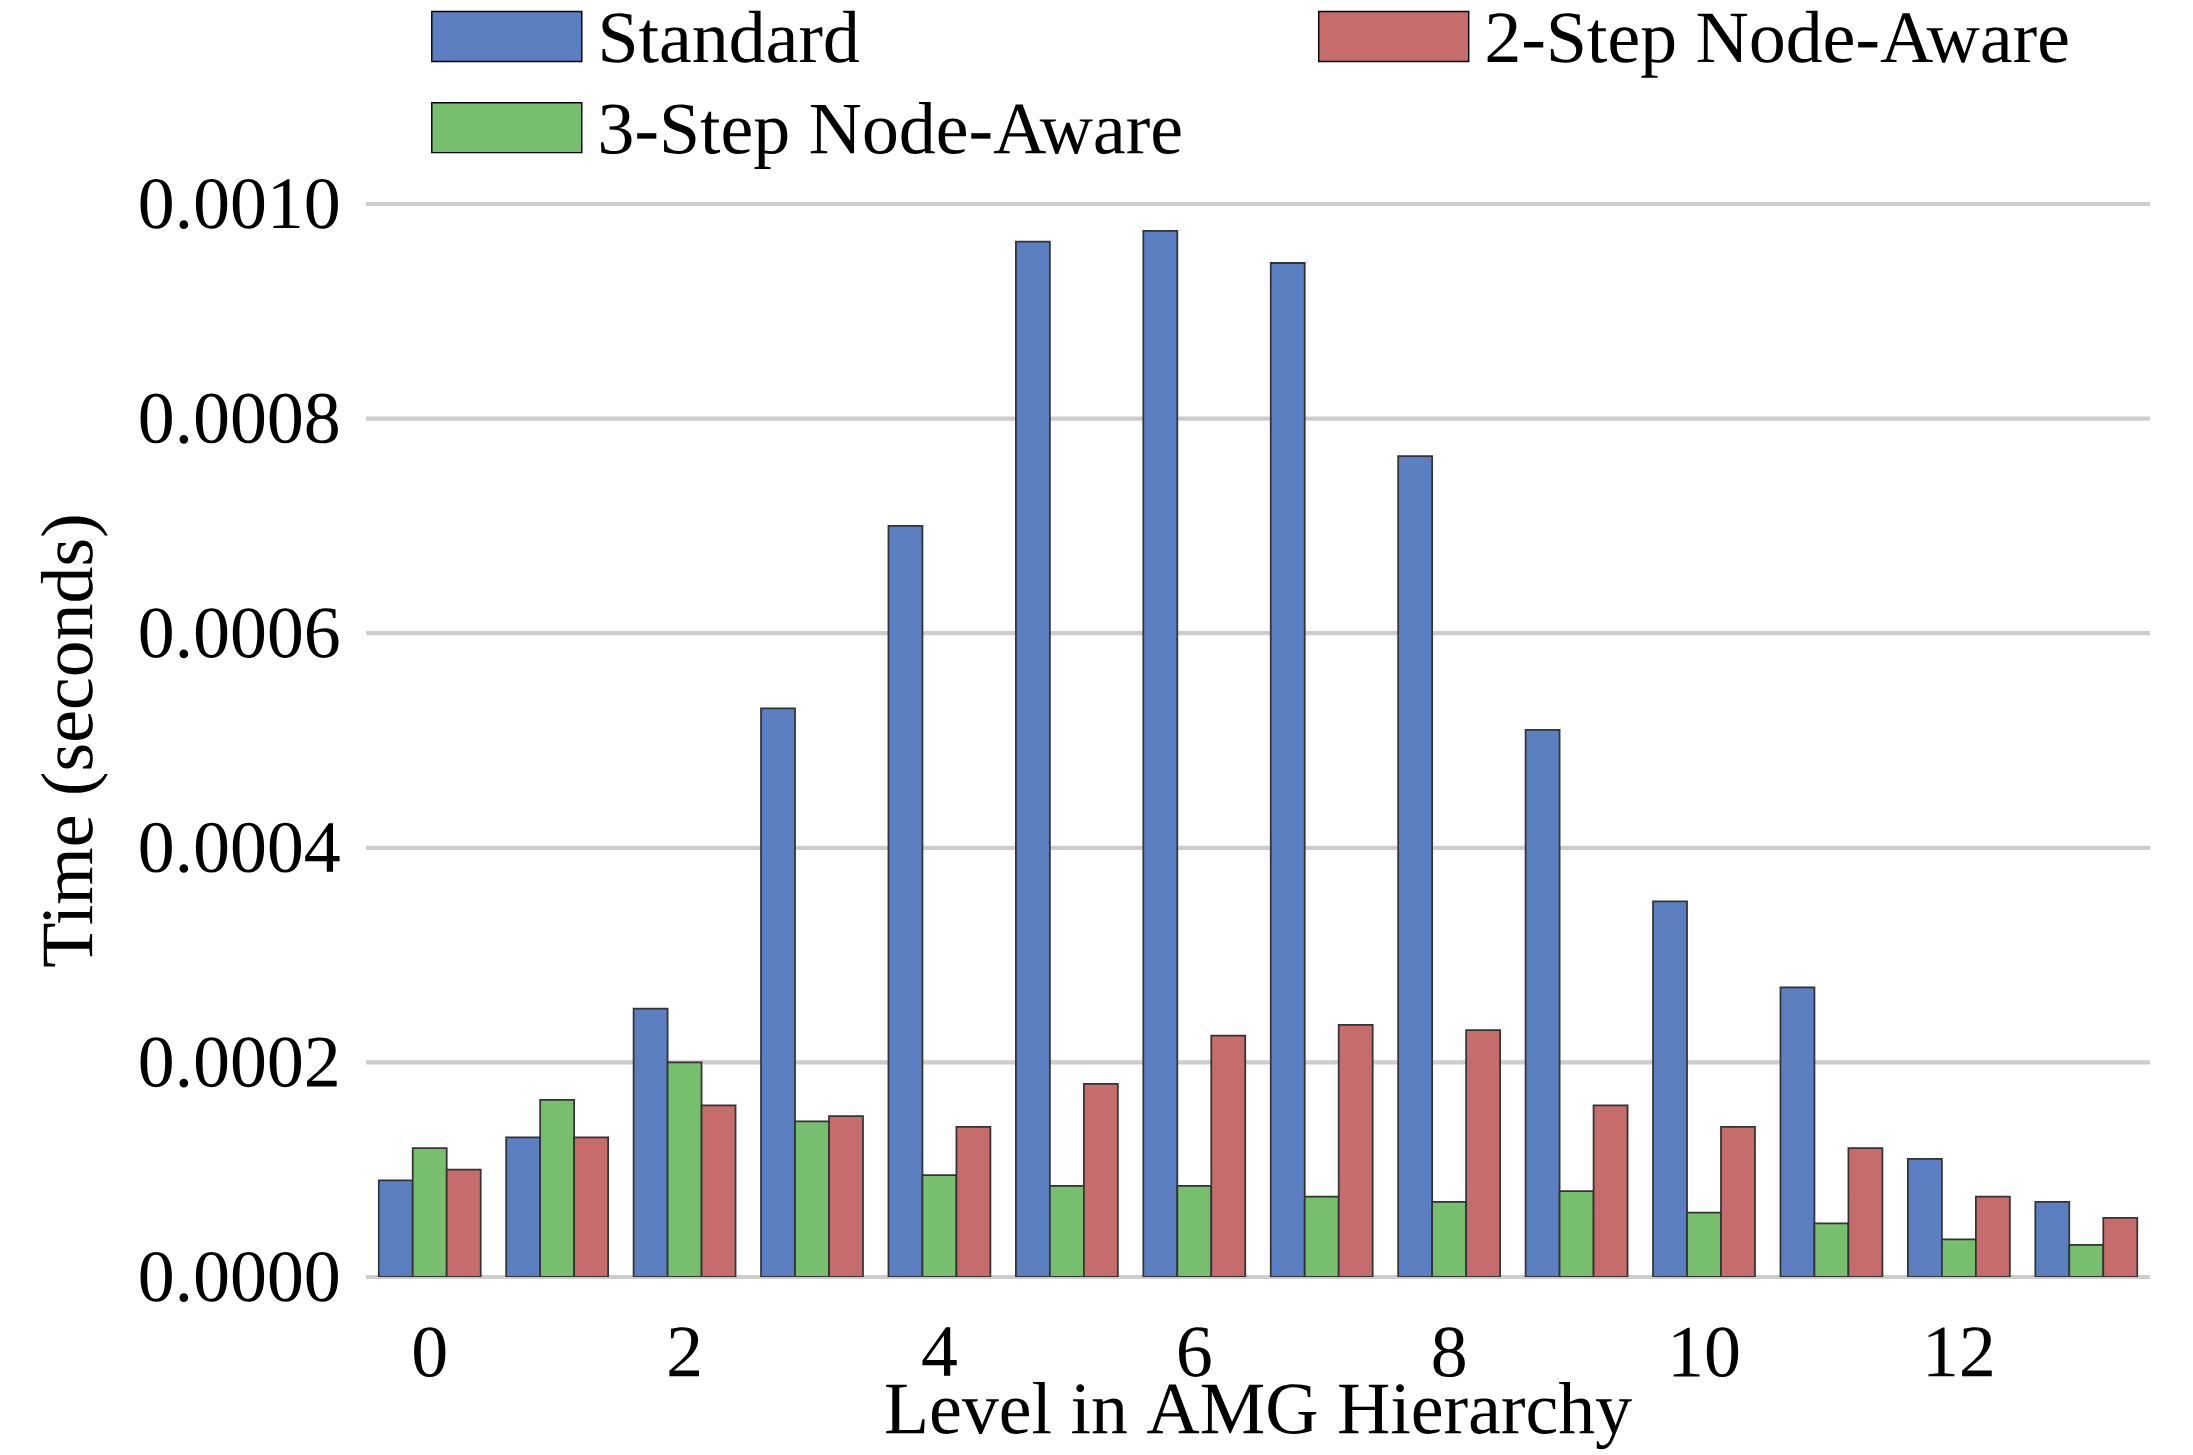  Describe the element at coordinates (239, 204) in the screenshot. I see `y-tick-label: 0.0010` at that location.